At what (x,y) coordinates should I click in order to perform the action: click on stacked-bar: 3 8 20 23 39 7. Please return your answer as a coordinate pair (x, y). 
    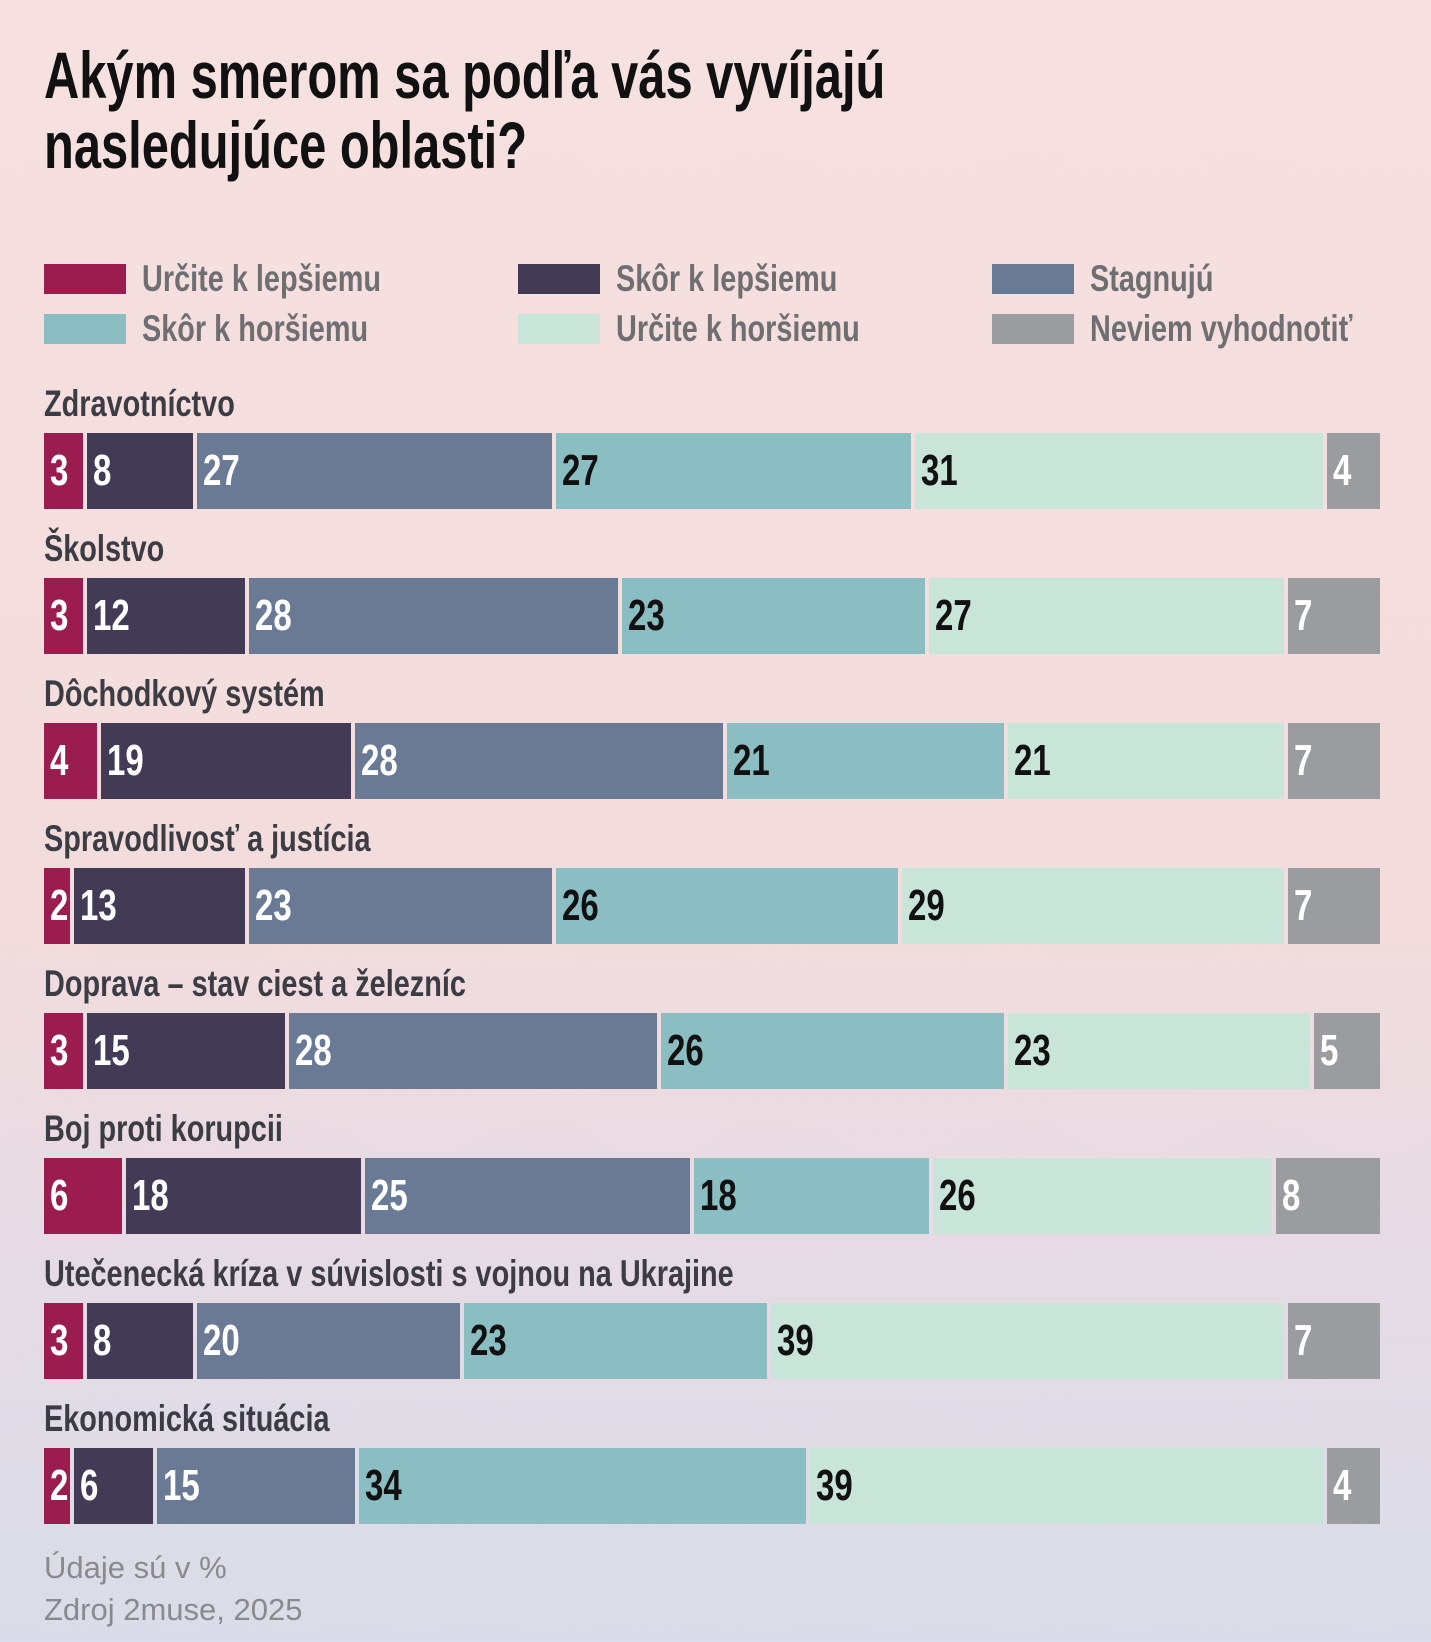
    Looking at the image, I should click on (712, 1341).